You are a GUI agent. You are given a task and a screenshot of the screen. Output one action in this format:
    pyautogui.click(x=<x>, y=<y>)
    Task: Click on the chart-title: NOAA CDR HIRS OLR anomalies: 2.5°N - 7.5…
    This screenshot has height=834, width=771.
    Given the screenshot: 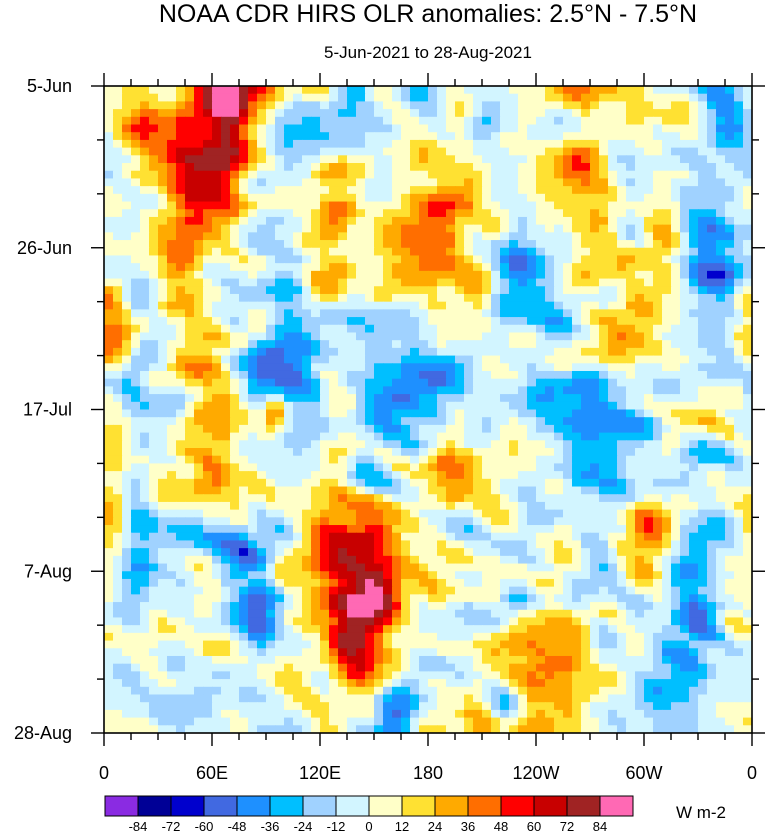 What is the action you would take?
    pyautogui.click(x=428, y=14)
    